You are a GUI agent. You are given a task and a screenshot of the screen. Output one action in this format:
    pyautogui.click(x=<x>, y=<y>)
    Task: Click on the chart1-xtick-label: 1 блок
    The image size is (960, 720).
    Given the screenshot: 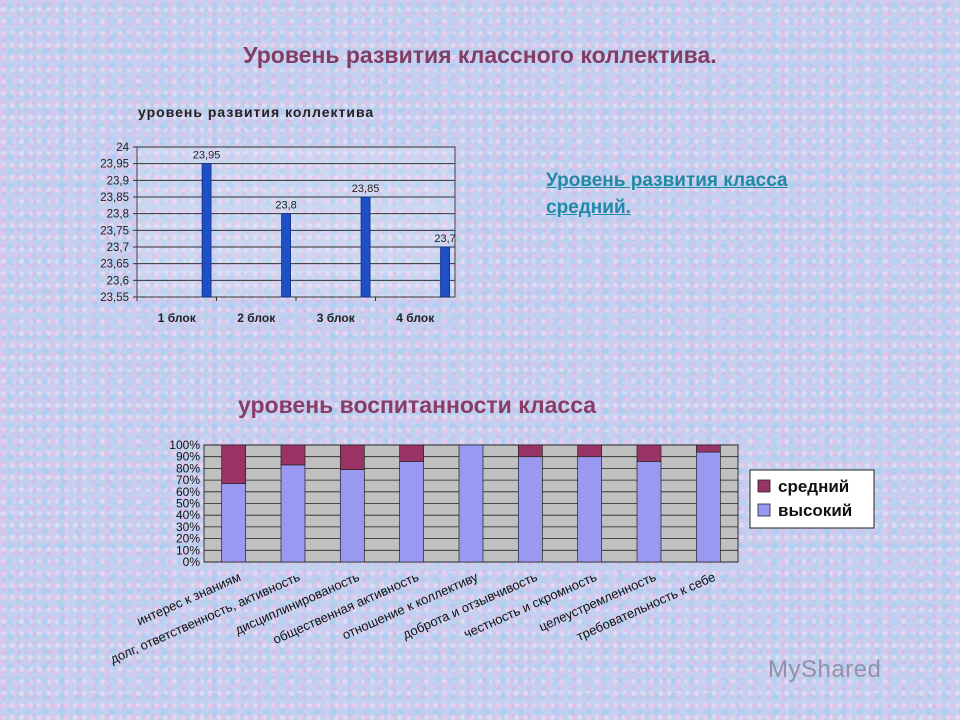 What is the action you would take?
    pyautogui.click(x=177, y=318)
    